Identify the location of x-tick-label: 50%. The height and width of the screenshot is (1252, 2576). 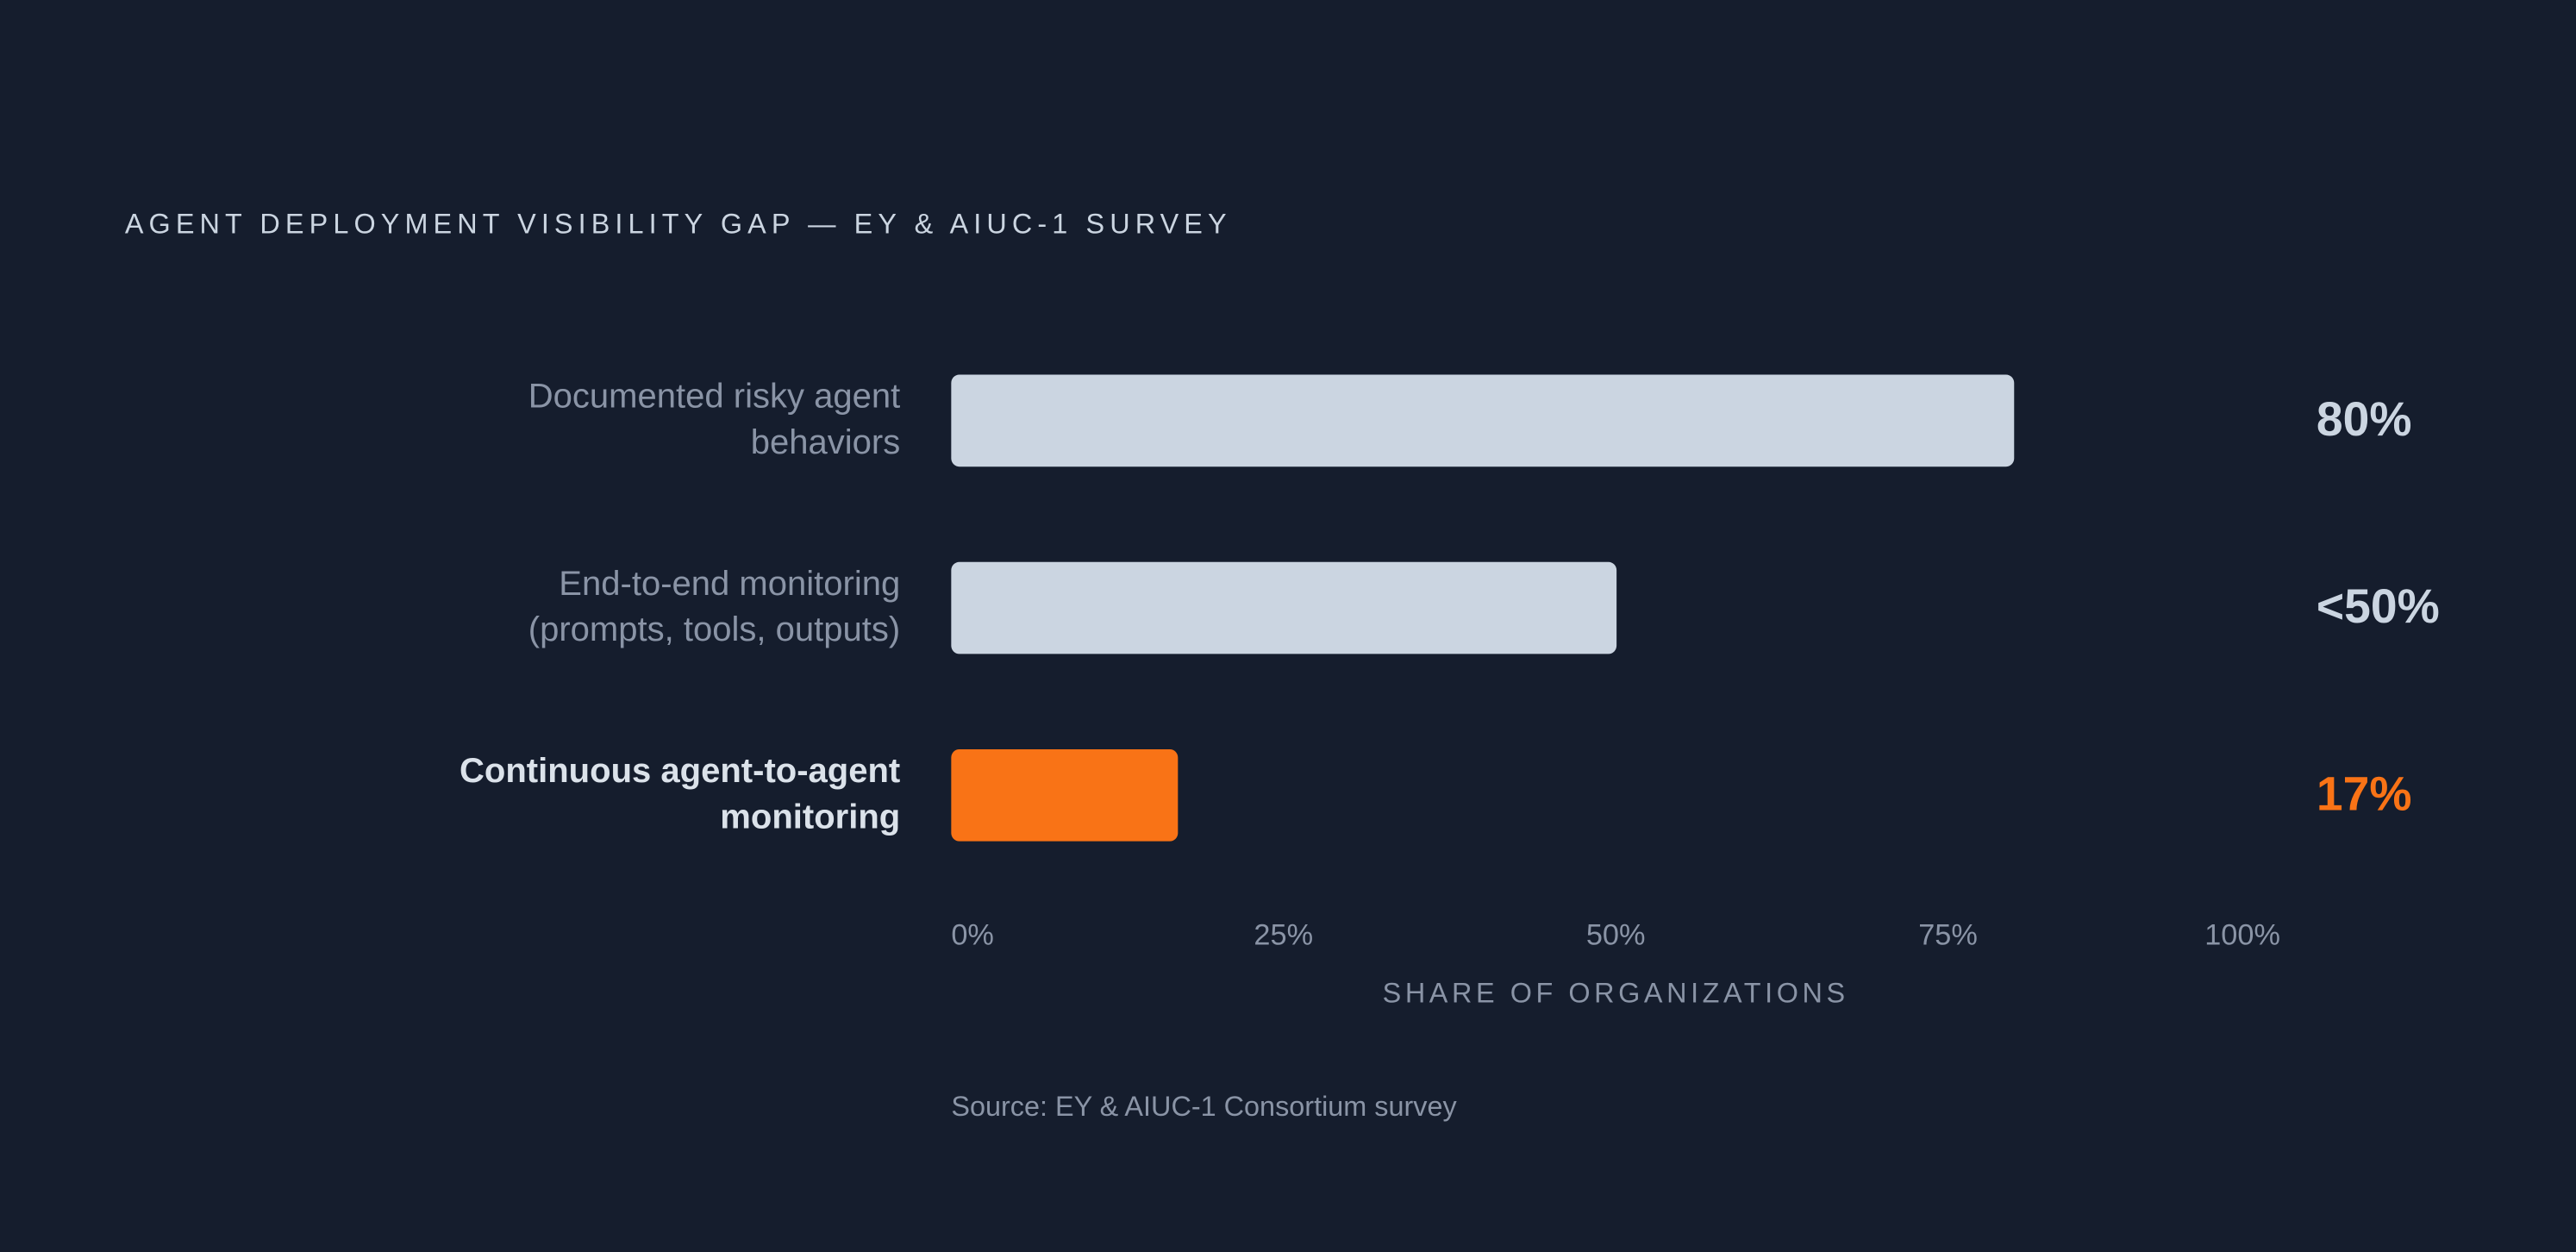
(1615, 935).